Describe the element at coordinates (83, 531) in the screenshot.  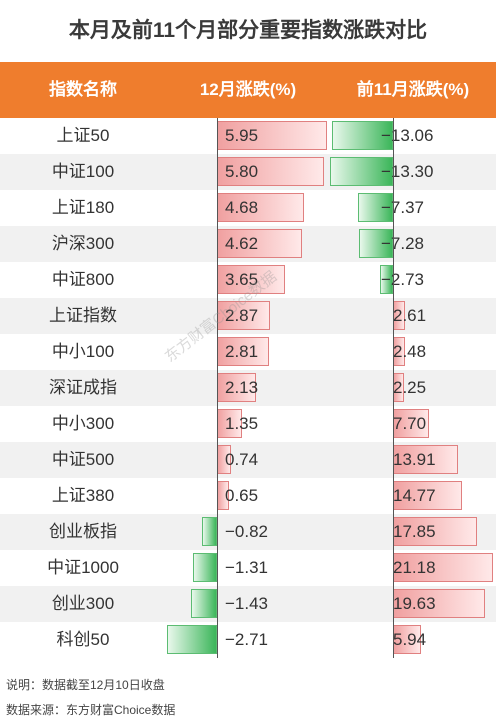
I see `index-name: 创业板指` at that location.